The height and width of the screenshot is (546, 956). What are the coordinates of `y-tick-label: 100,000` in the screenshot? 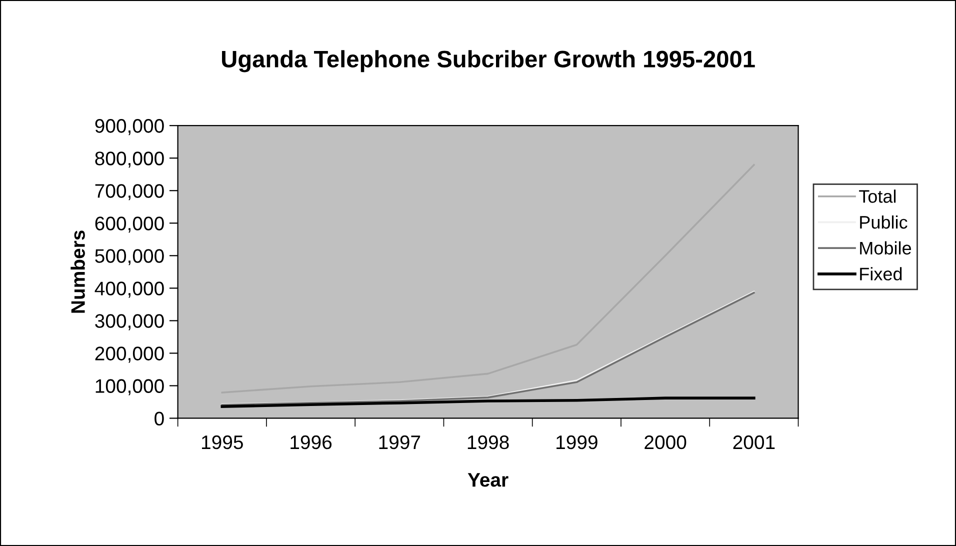 It's located at (130, 387).